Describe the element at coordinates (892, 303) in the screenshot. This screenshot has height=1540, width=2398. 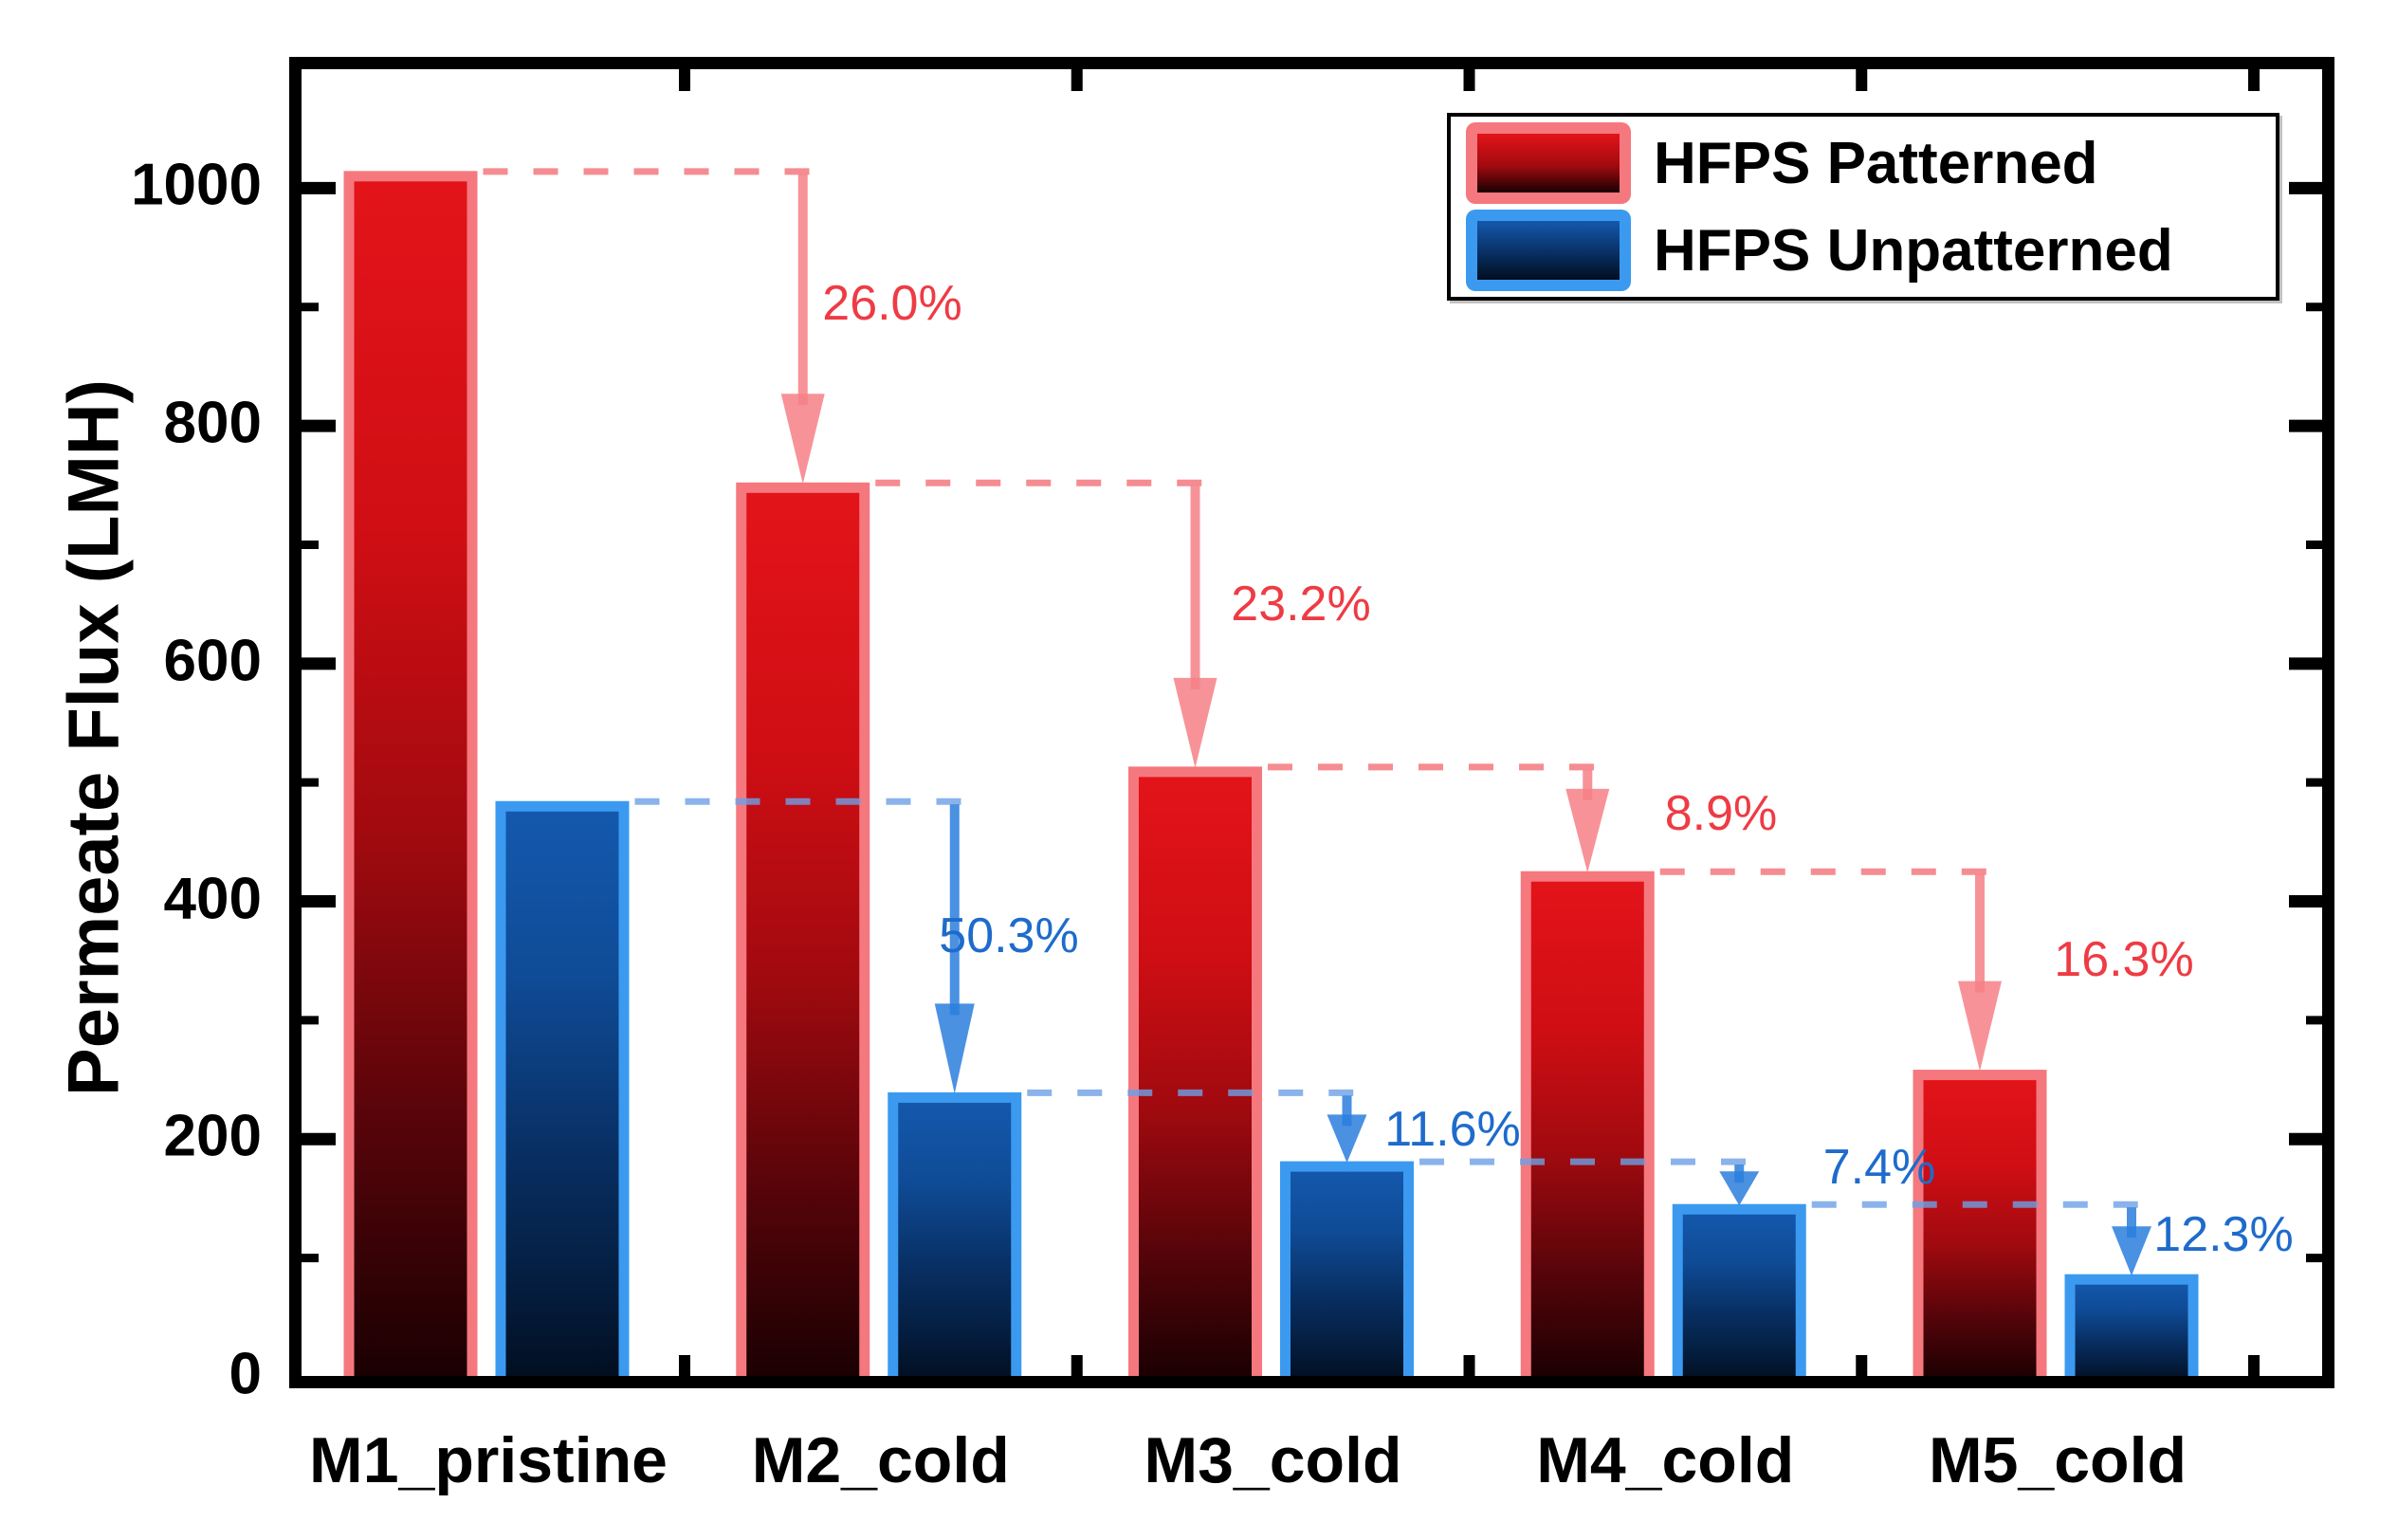
I see `annotation-label-26.0%: 26.0%` at that location.